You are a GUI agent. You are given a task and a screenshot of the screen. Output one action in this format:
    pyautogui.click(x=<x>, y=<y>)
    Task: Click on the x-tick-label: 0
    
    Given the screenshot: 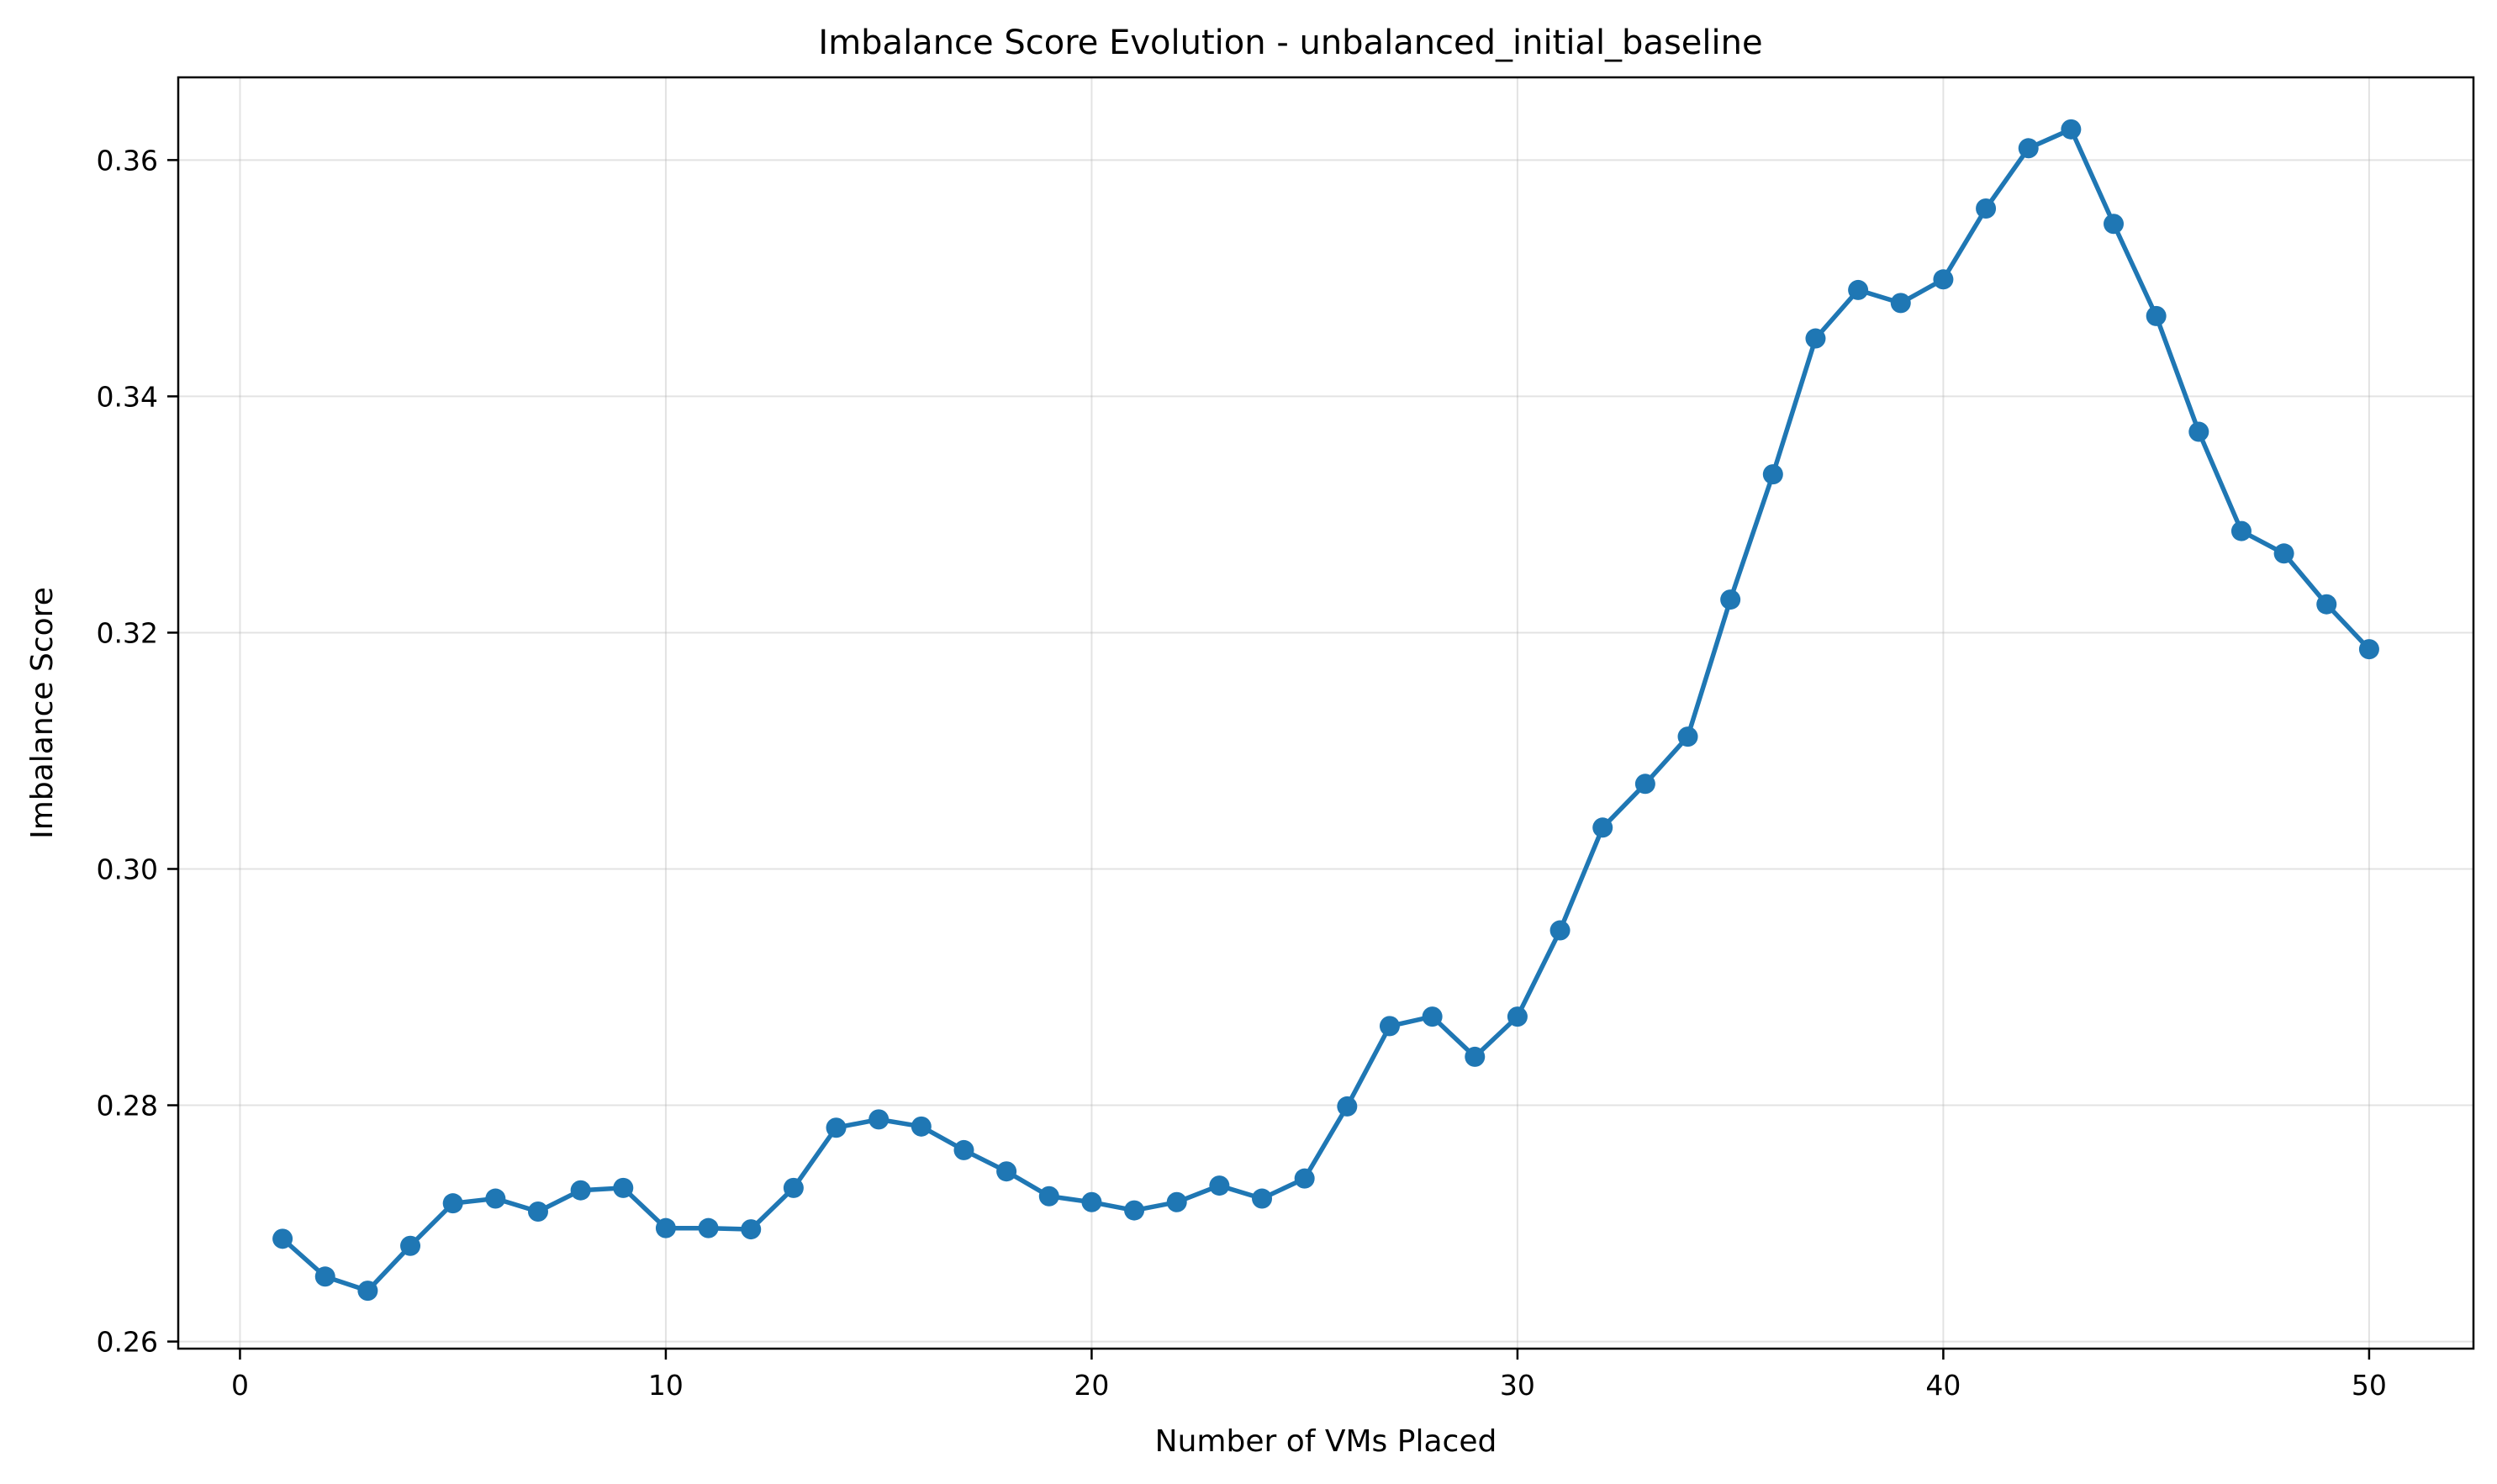 What is the action you would take?
    pyautogui.click(x=240, y=1385)
    